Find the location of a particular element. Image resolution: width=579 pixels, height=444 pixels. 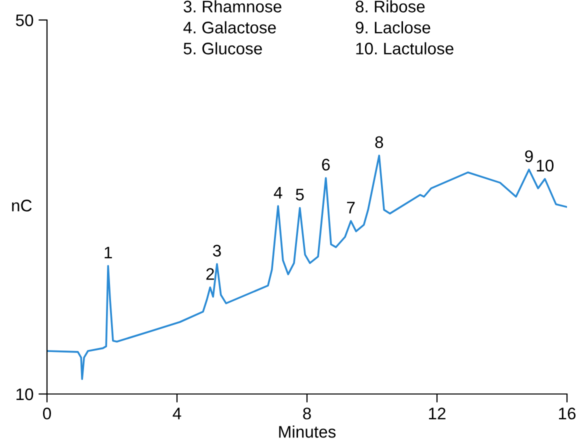

x-tick-label: 4 is located at coordinates (177, 414).